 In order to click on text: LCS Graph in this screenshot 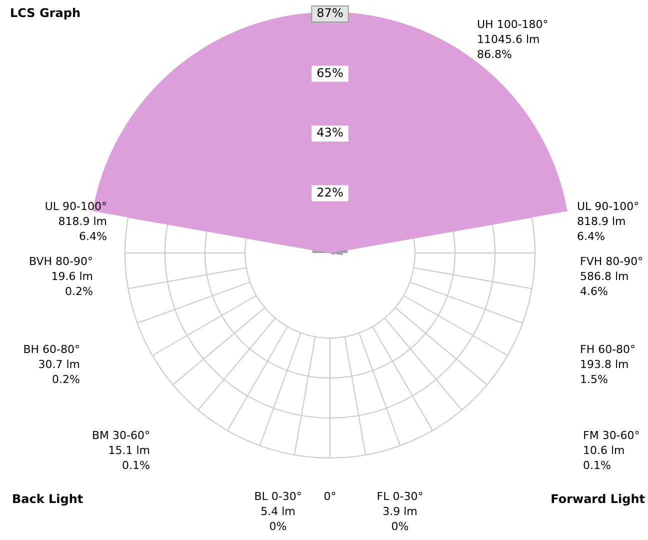, I will do `click(45, 13)`.